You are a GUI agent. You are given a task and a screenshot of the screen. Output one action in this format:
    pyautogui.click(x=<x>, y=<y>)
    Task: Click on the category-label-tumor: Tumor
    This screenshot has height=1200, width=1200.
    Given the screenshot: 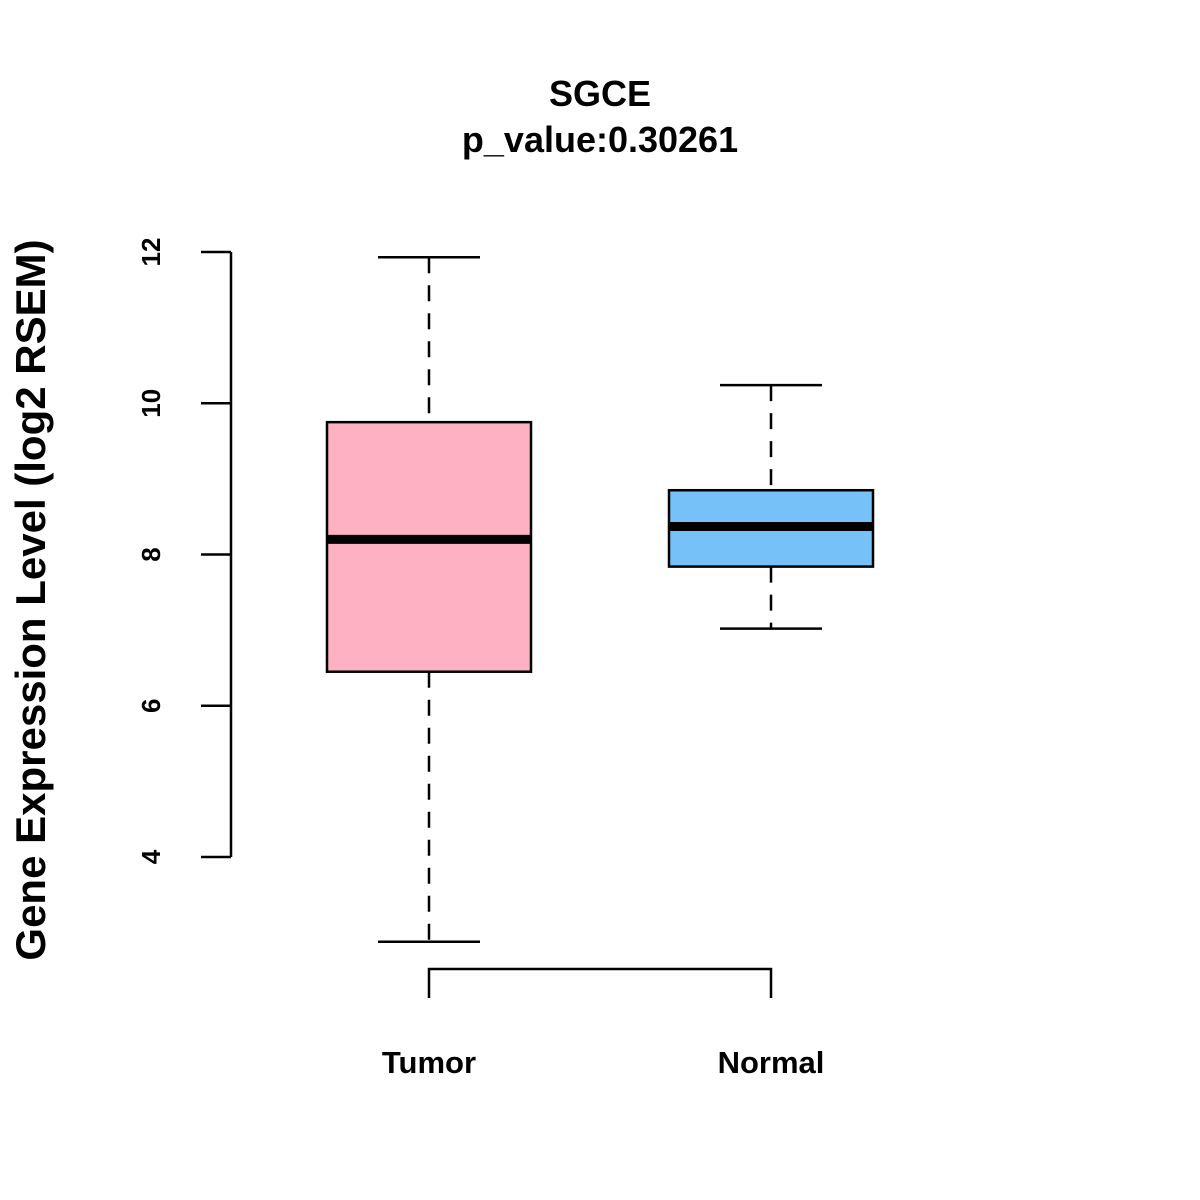 What is the action you would take?
    pyautogui.click(x=429, y=1062)
    